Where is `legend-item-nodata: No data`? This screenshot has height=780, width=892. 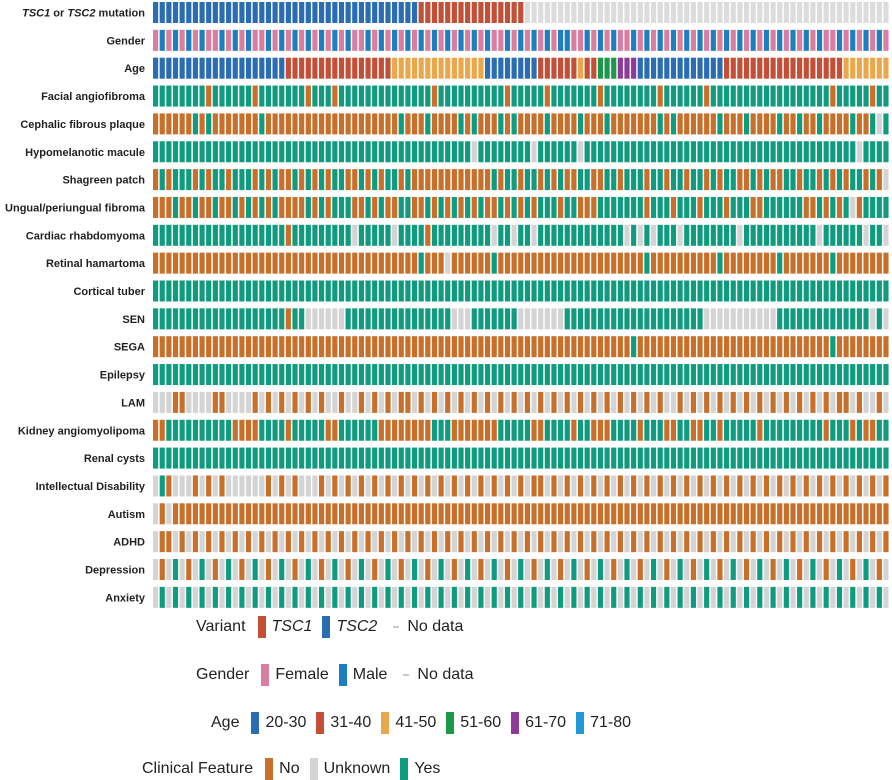 legend-item-nodata: No data is located at coordinates (435, 675).